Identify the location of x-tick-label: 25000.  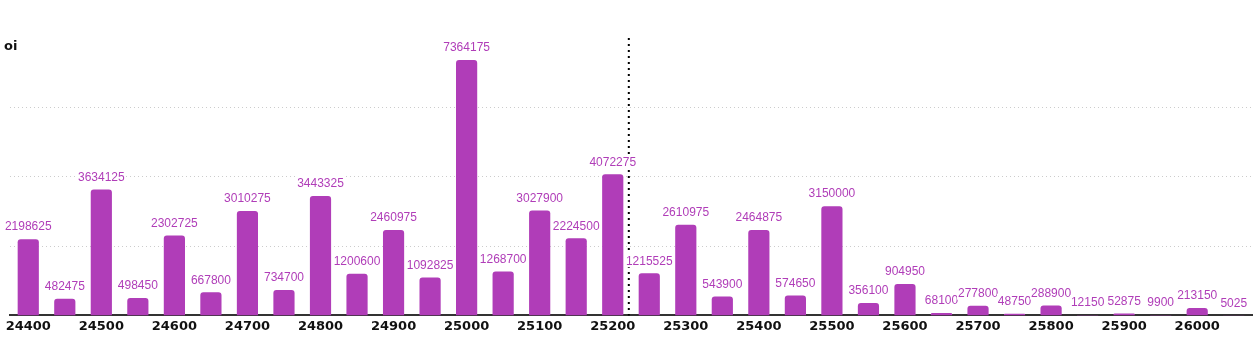
(467, 325).